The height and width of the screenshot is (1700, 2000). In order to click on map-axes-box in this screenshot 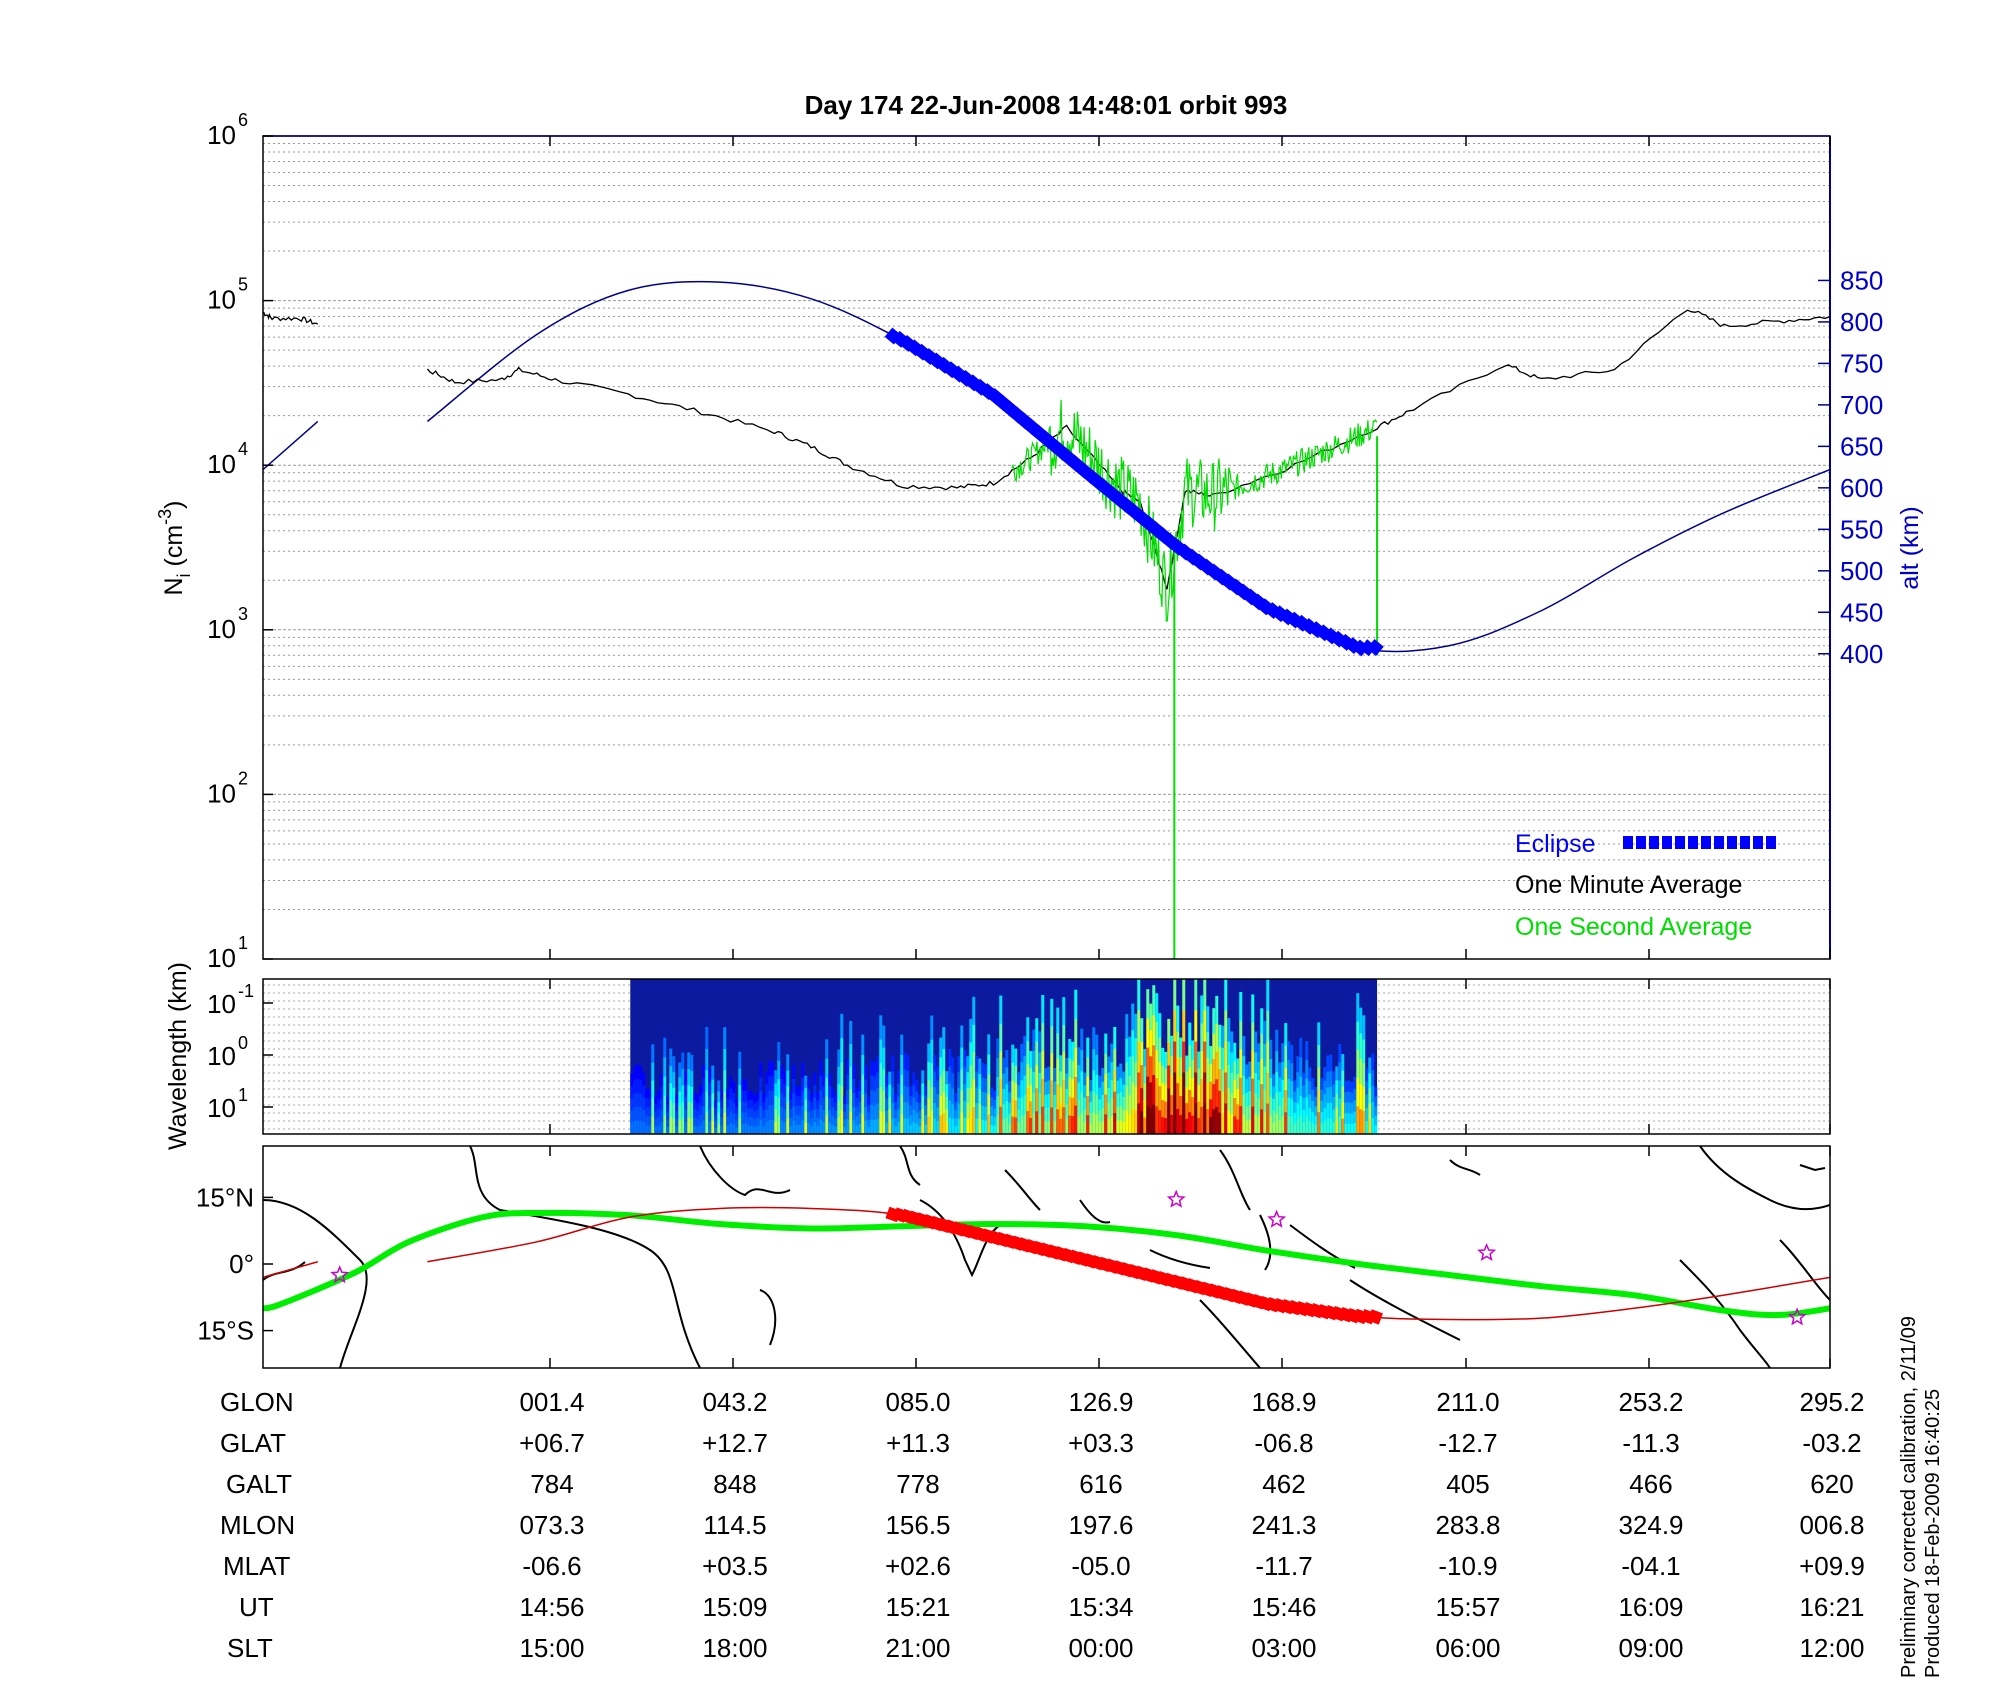, I will do `click(1046, 1257)`.